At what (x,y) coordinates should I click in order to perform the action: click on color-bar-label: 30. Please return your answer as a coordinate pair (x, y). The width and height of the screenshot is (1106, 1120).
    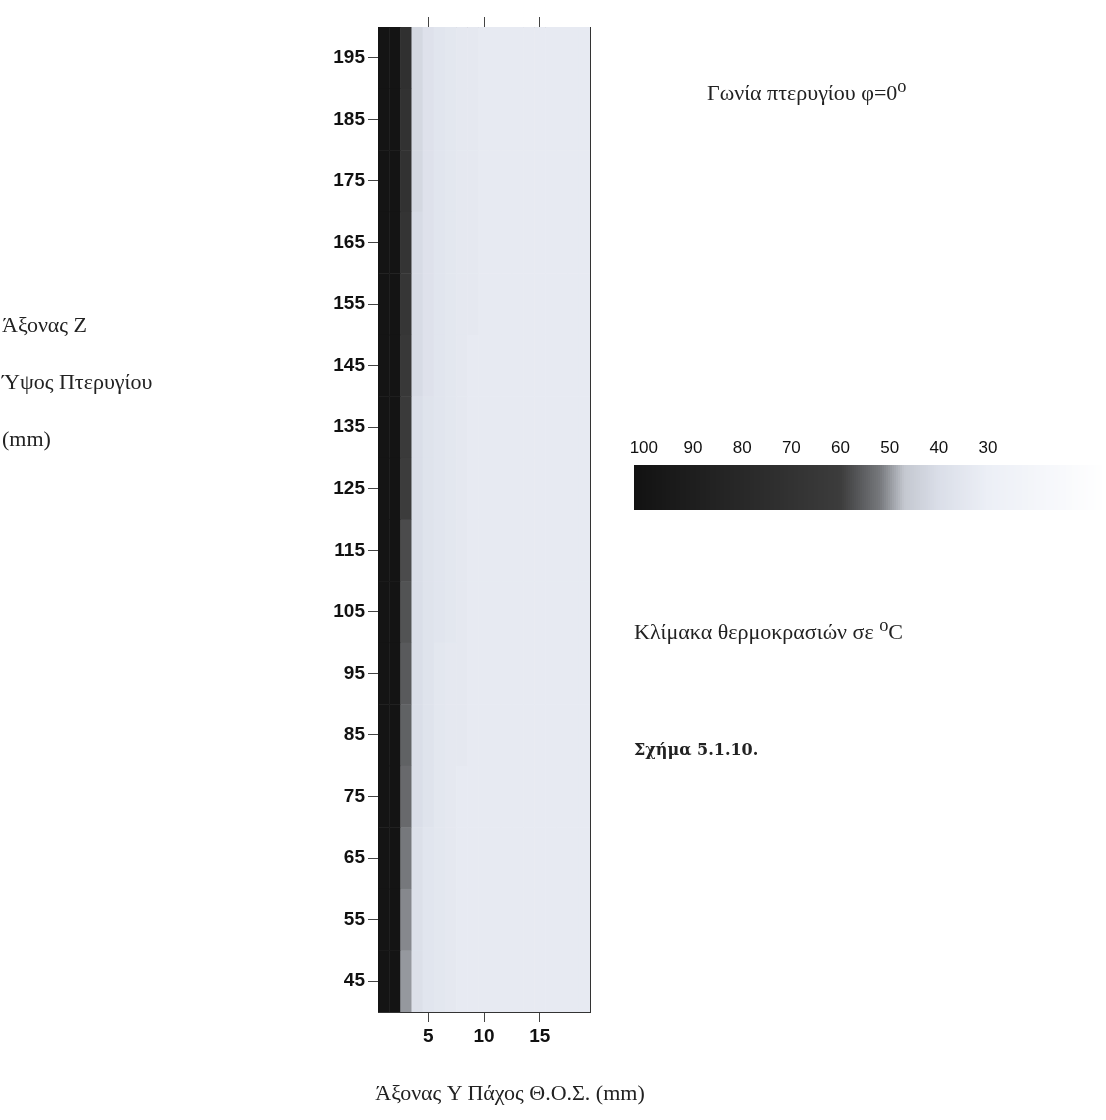
    Looking at the image, I should click on (988, 448).